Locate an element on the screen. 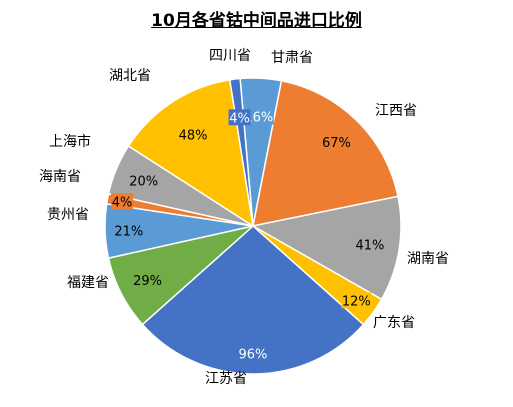 This screenshot has width=513, height=407. category-label-3: 湖南省 is located at coordinates (428, 259).